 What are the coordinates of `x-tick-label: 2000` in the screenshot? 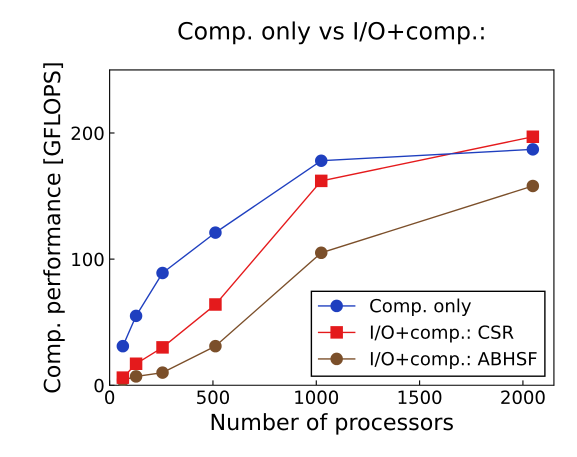 It's located at (523, 397).